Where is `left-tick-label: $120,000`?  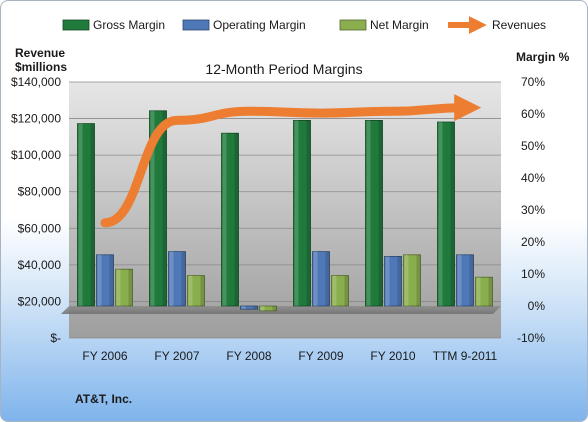 left-tick-label: $120,000 is located at coordinates (36, 119).